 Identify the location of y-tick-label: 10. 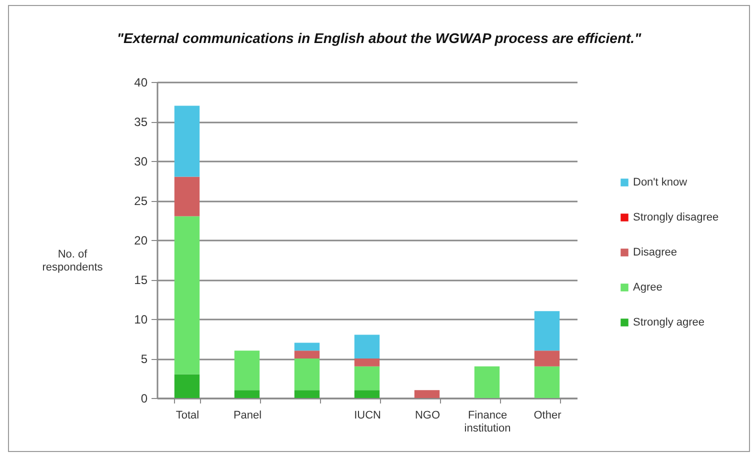
(141, 319).